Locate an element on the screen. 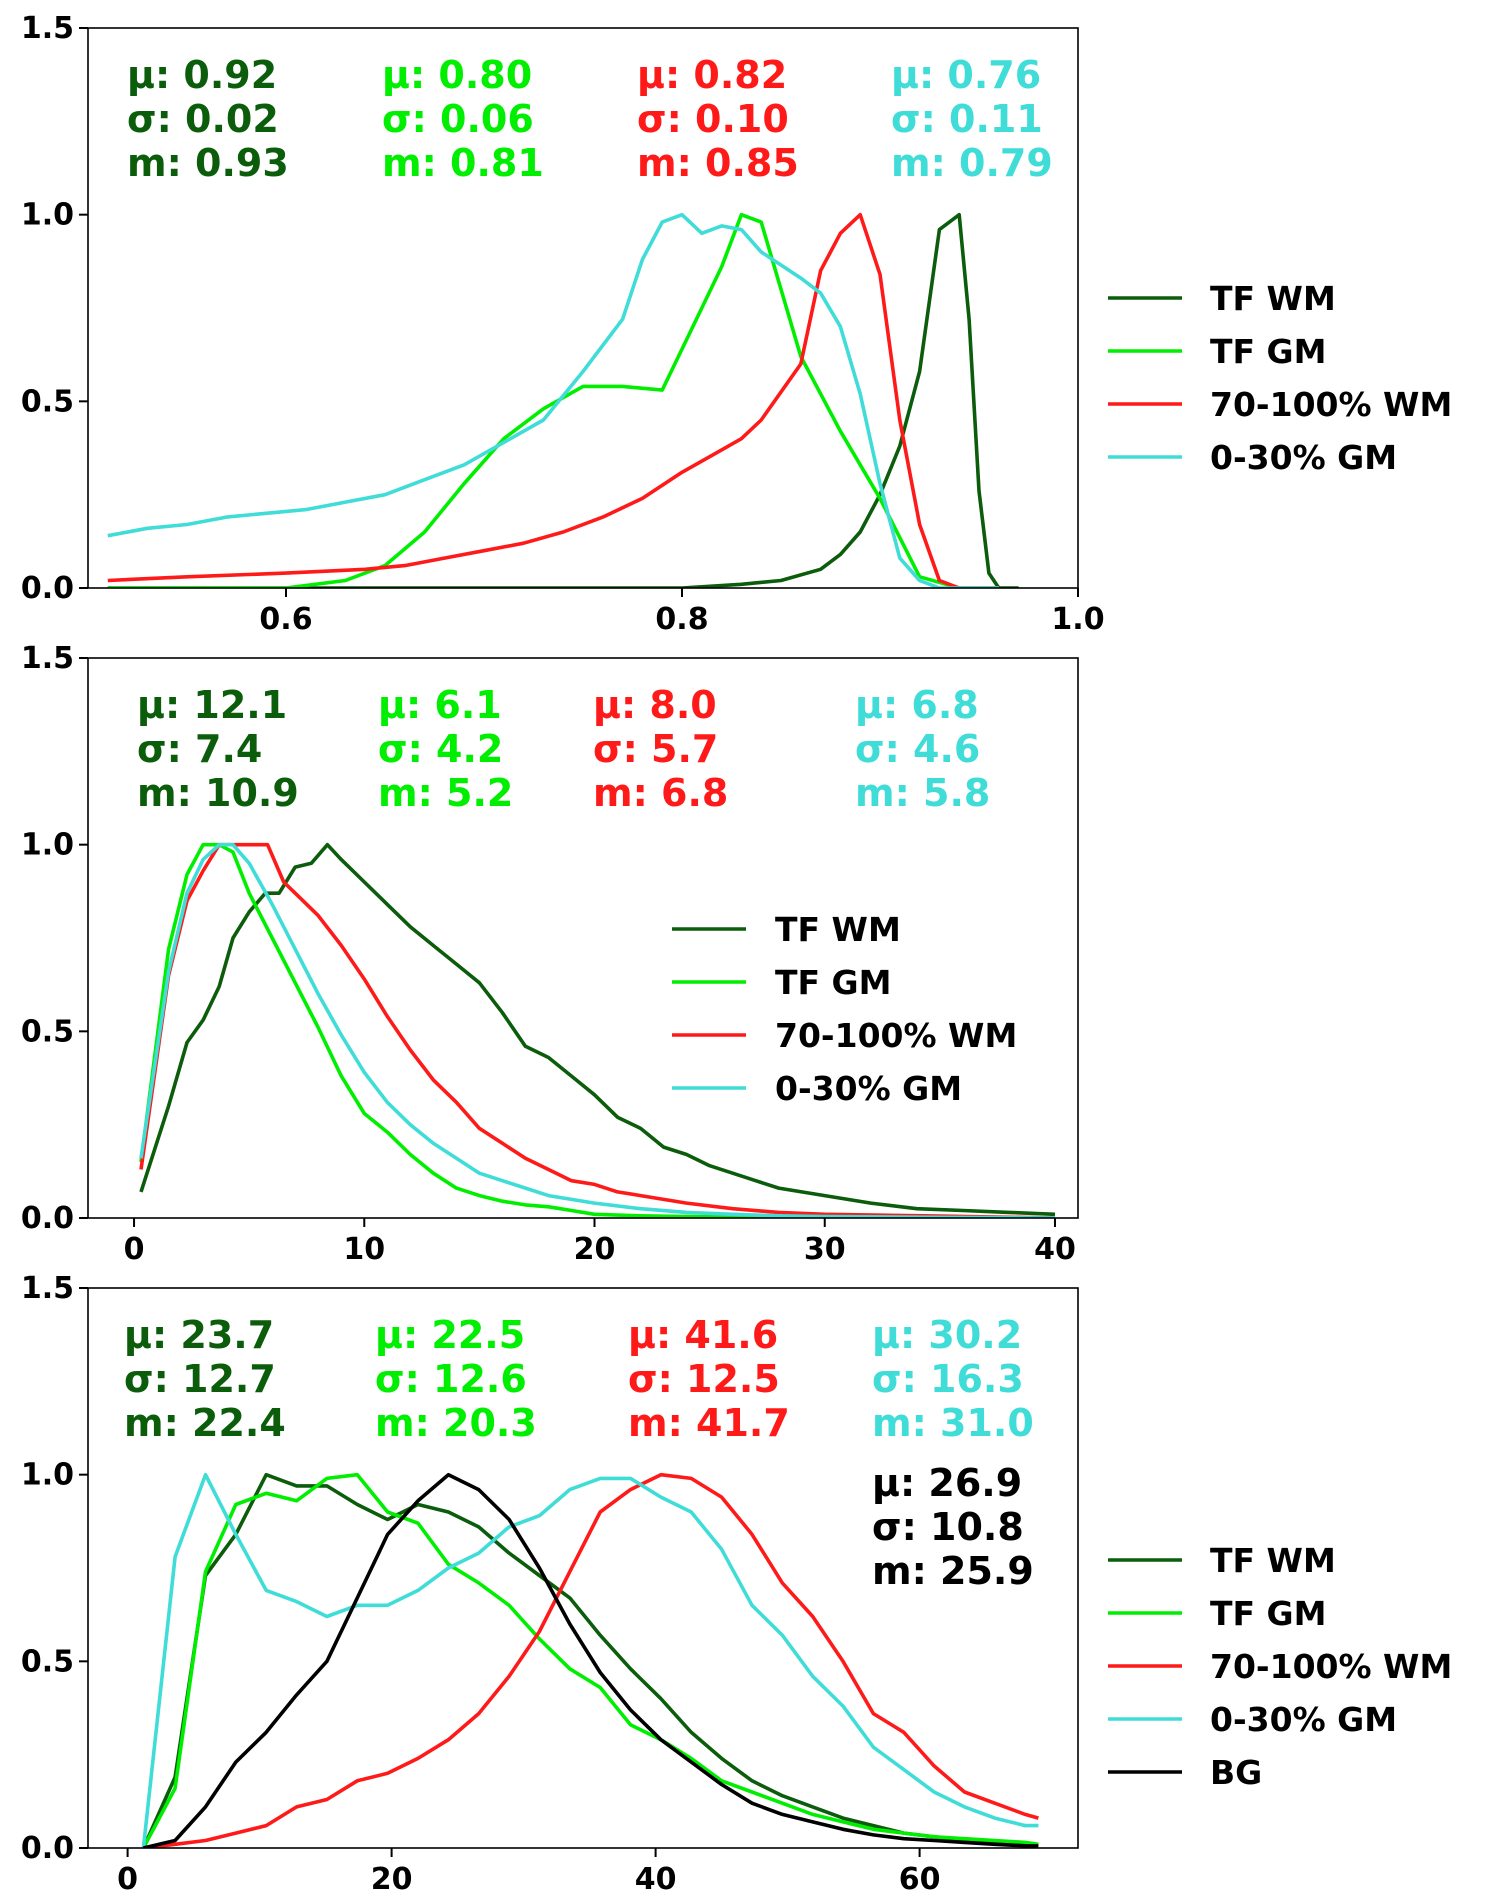  stats-annotation: μ: 6.1 is located at coordinates (440, 705).